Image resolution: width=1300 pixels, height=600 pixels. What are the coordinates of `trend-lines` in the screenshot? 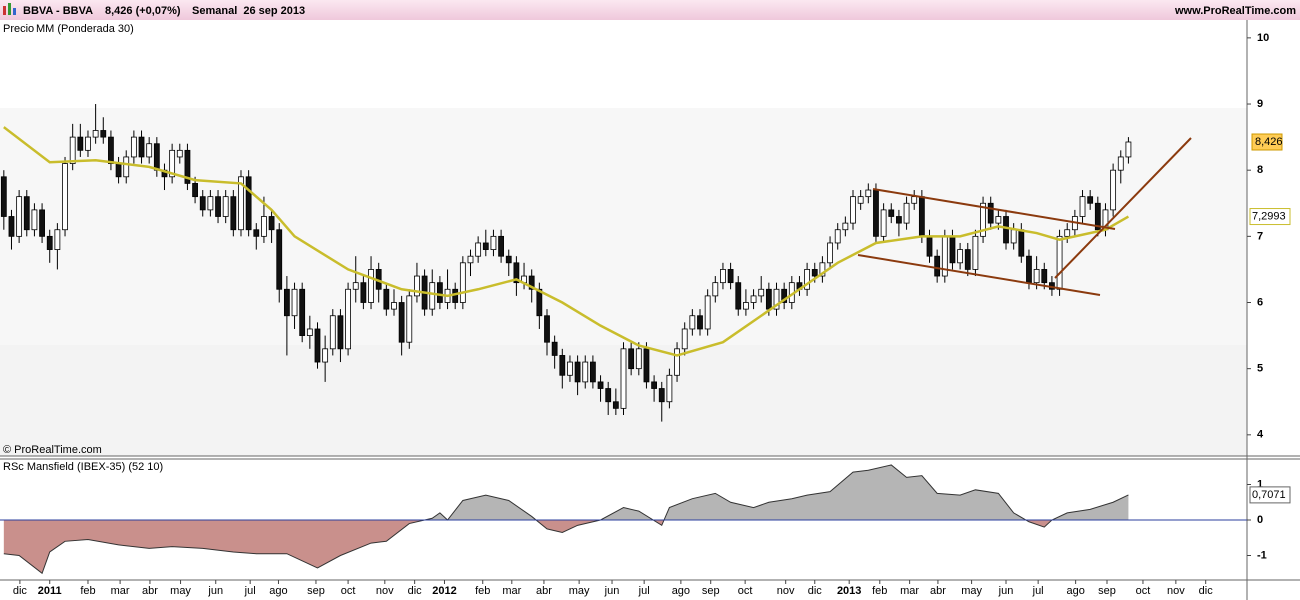 It's located at (1024, 216).